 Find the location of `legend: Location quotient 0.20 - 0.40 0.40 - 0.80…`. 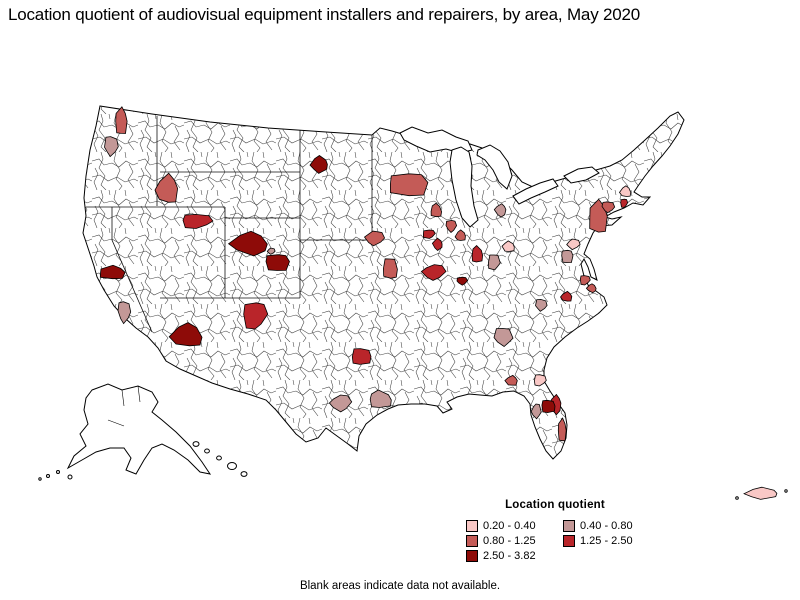

legend: Location quotient 0.20 - 0.40 0.40 - 0.80… is located at coordinates (555, 530).